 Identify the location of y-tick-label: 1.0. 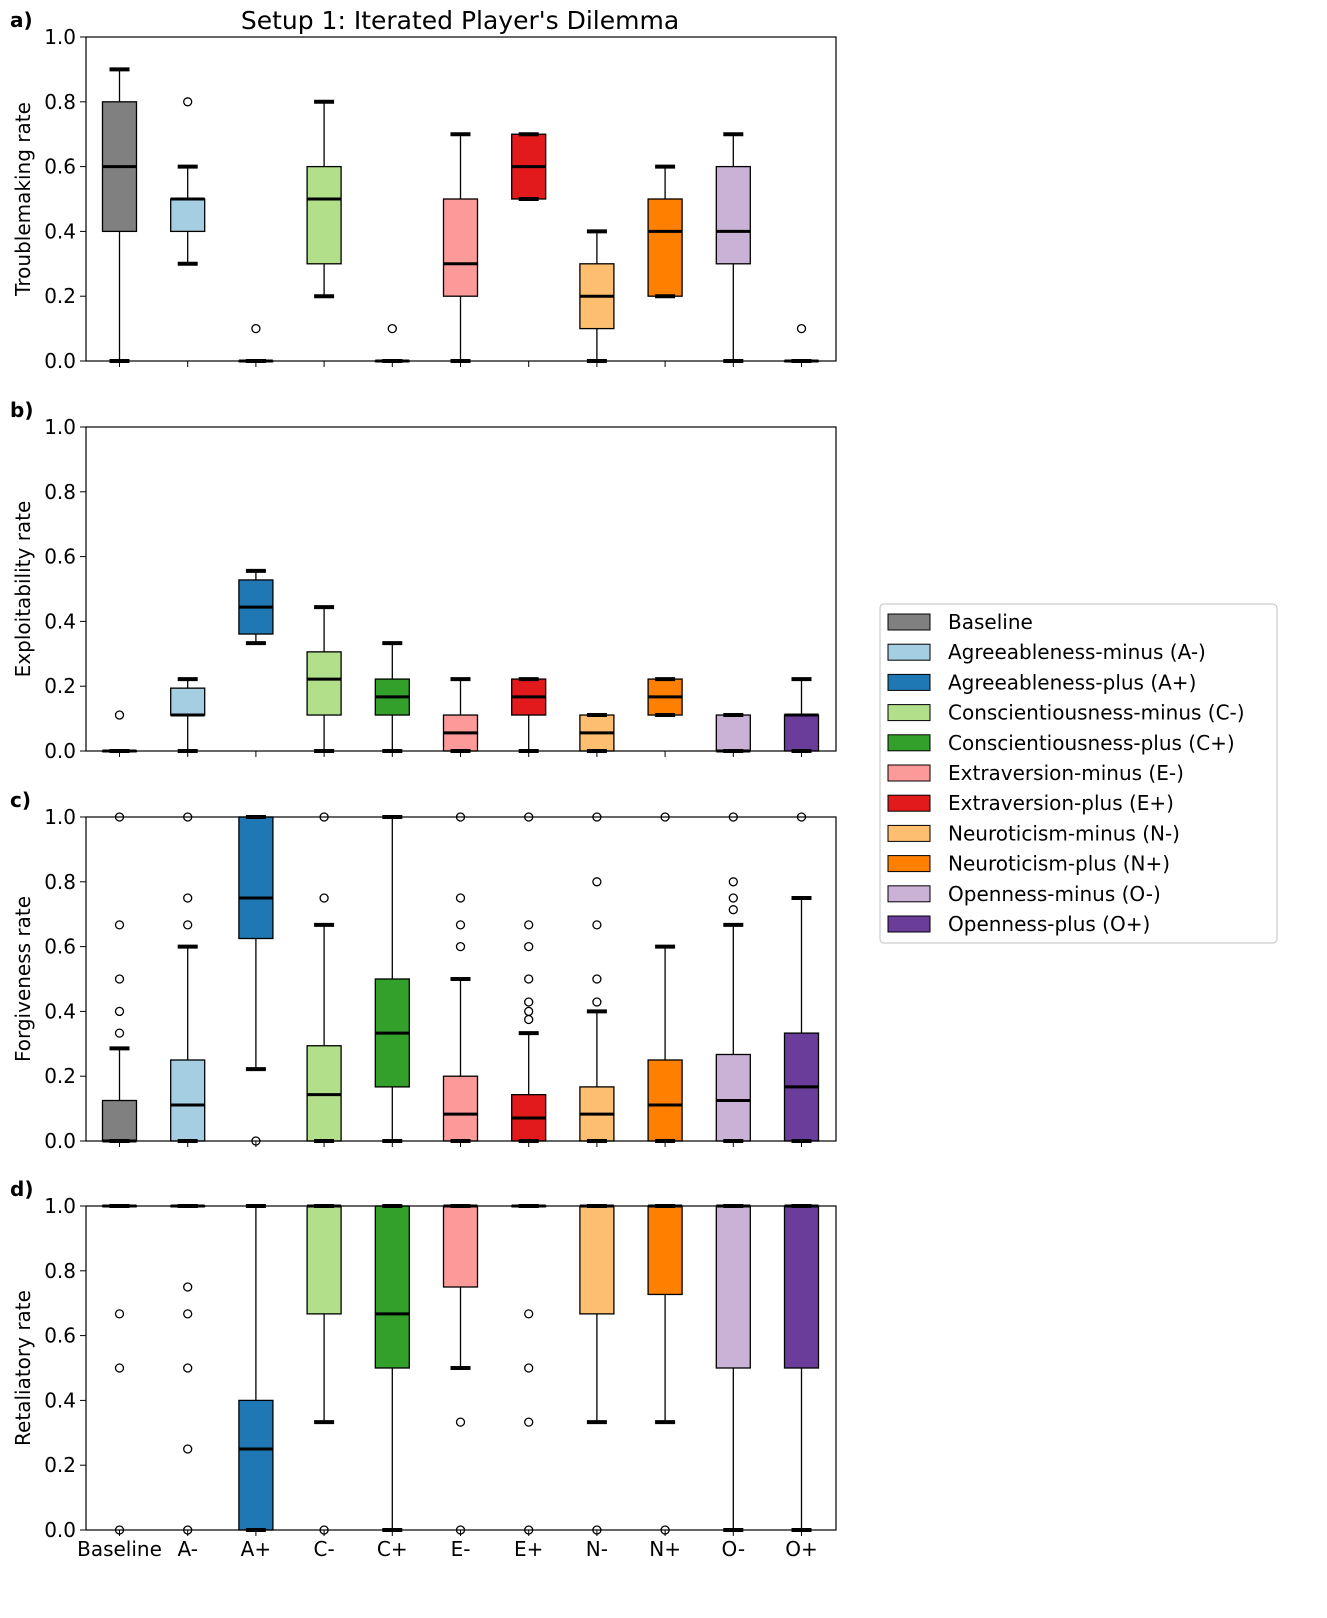
(60, 37).